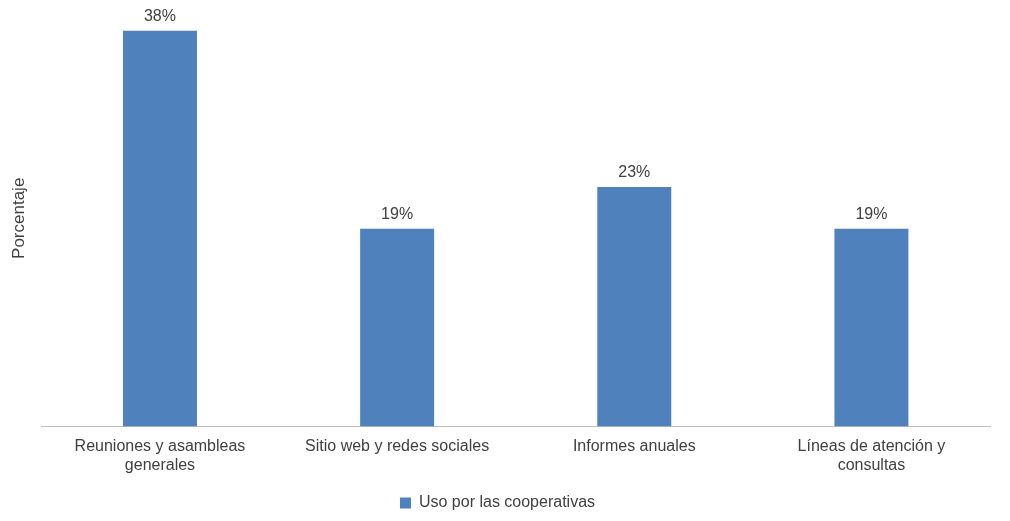 The image size is (1010, 521). I want to click on legend-label: Uso por las cooperativas, so click(507, 502).